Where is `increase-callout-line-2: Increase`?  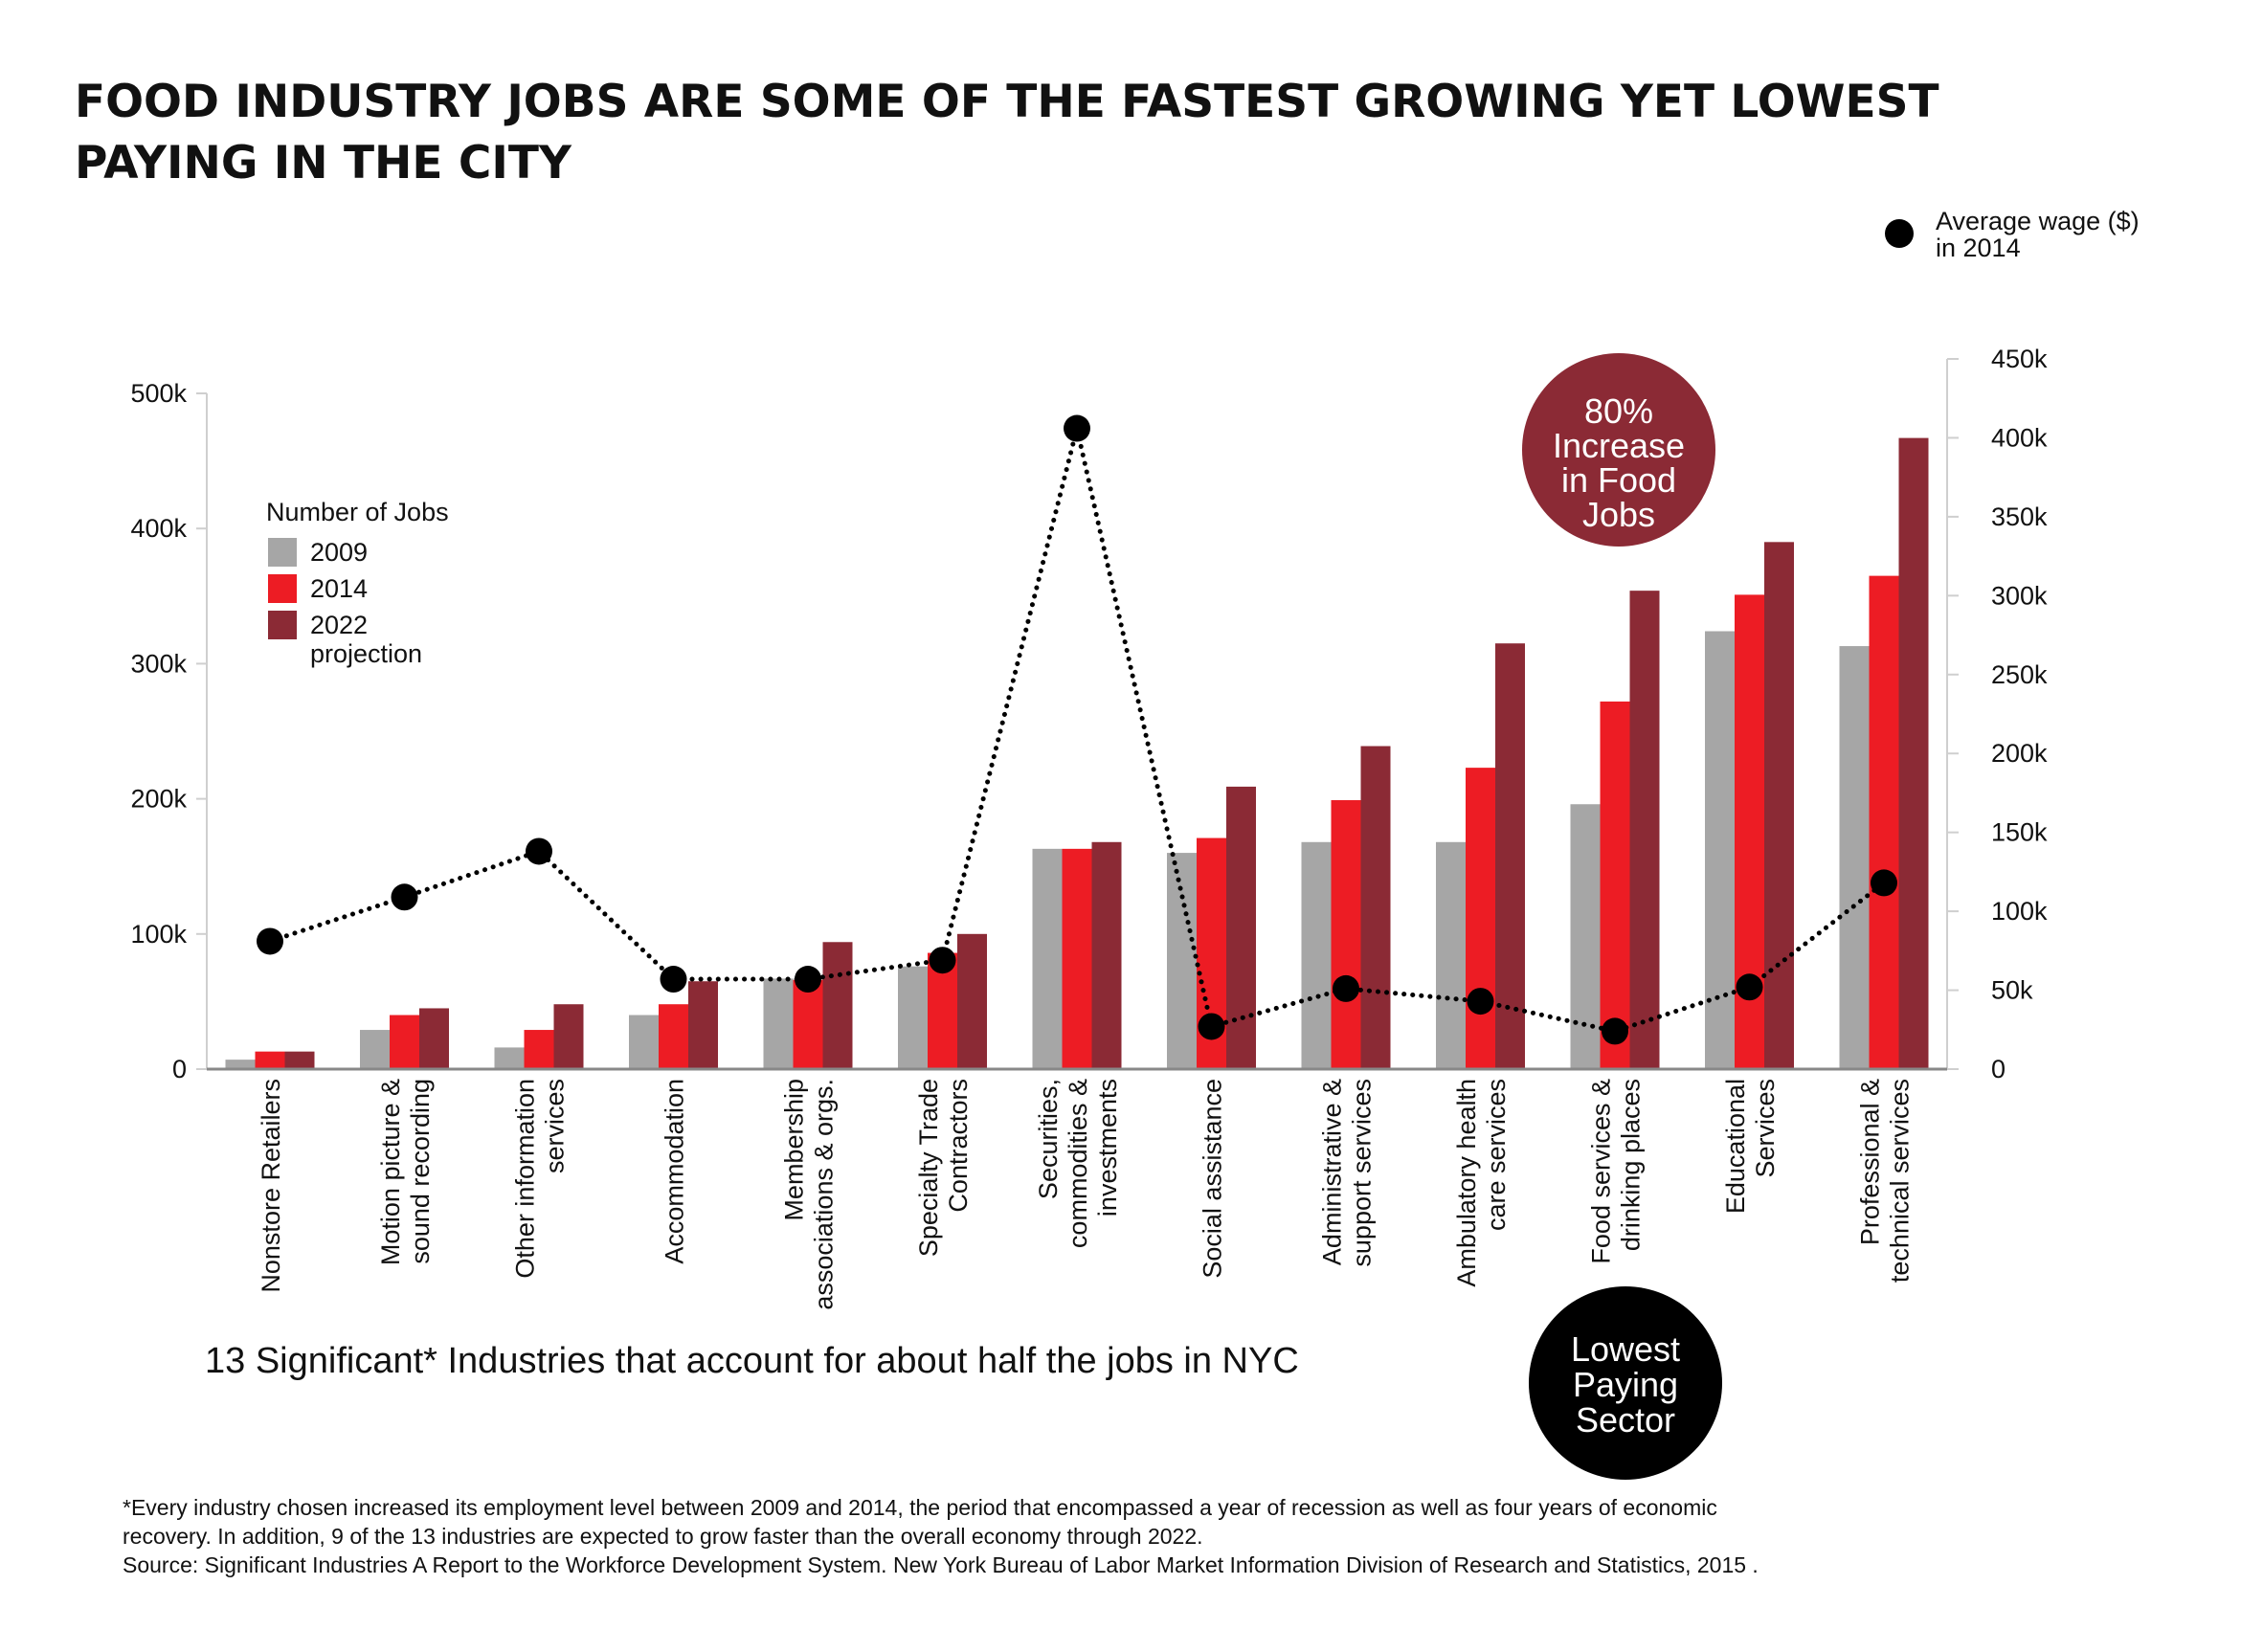 increase-callout-line-2: Increase is located at coordinates (1619, 445).